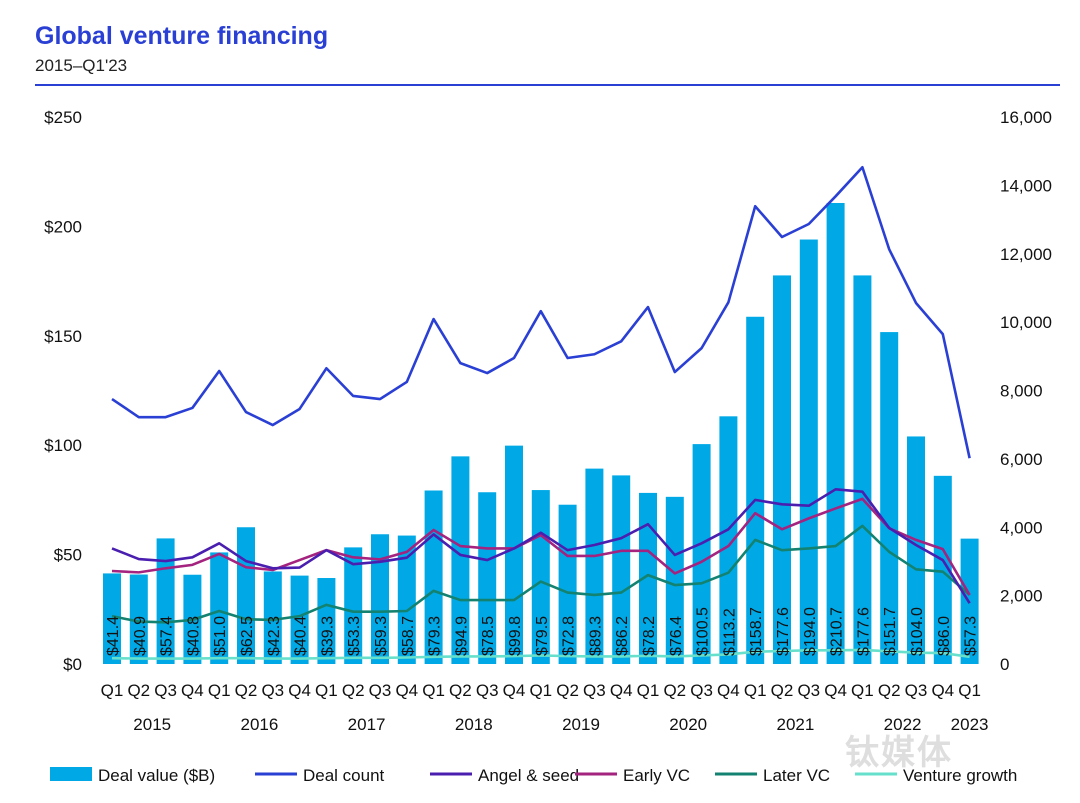  What do you see at coordinates (167, 636) in the screenshot?
I see `bar-value-label: $57.4` at bounding box center [167, 636].